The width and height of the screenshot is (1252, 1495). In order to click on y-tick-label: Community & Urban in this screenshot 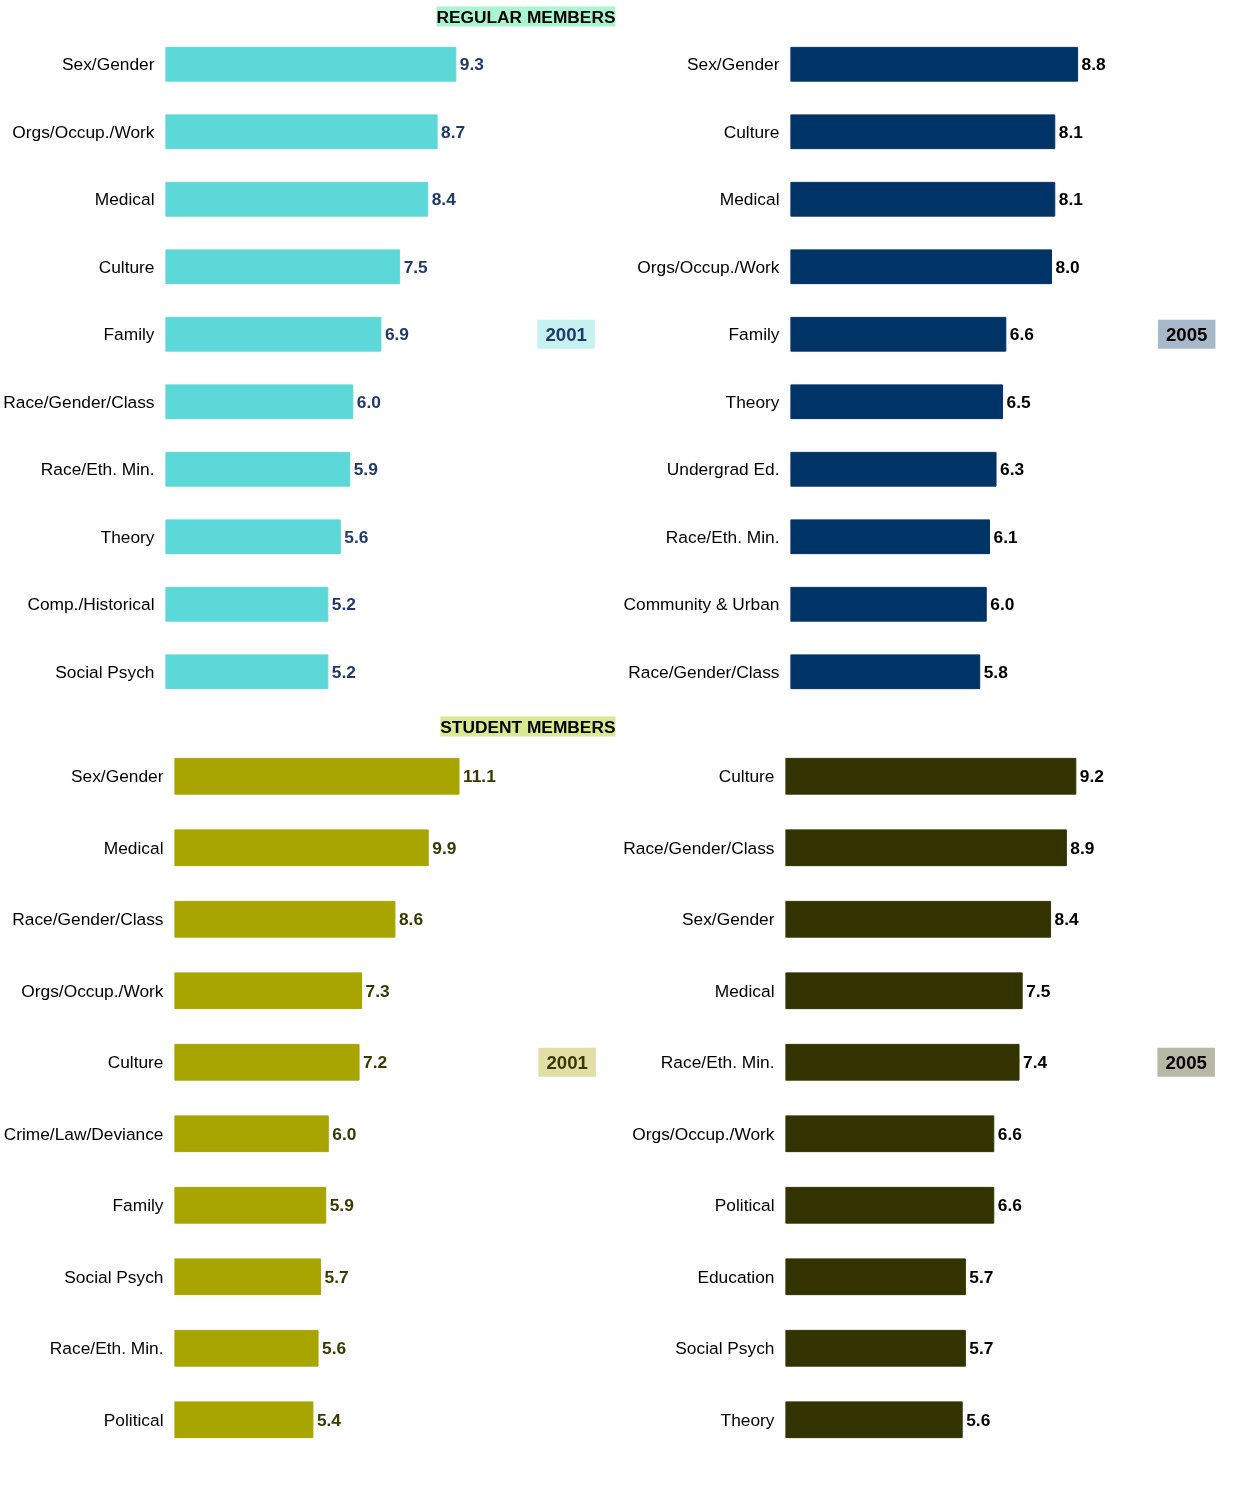, I will do `click(701, 604)`.